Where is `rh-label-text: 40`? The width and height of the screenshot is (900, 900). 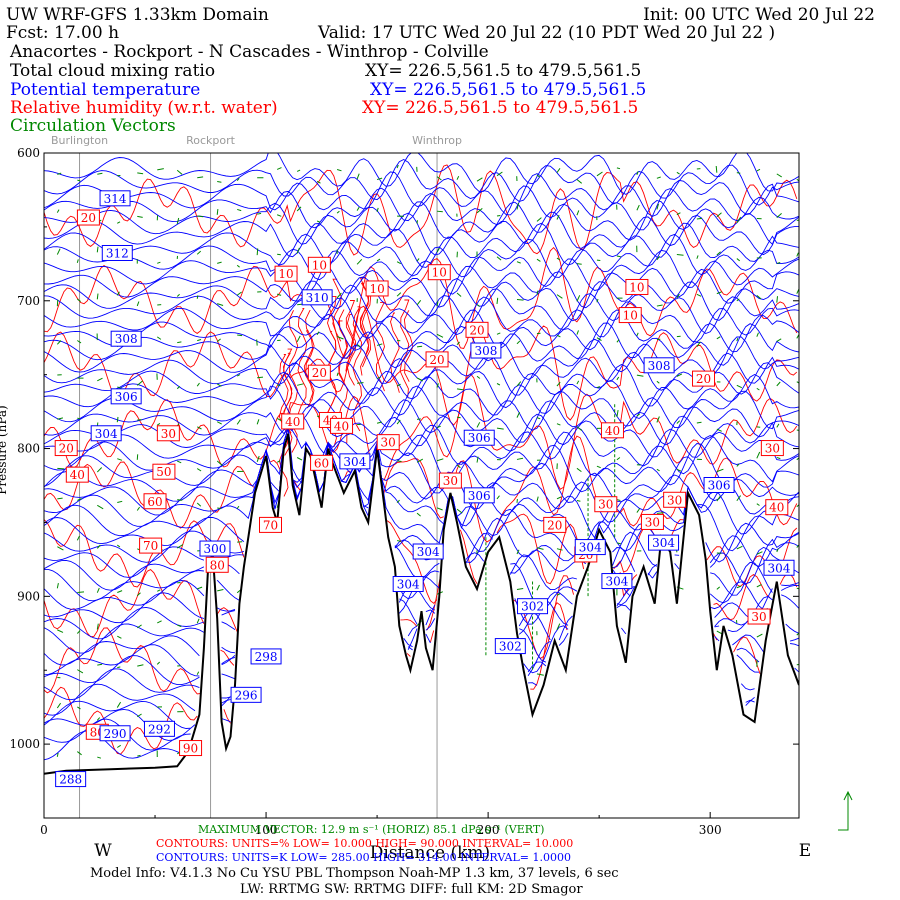 rh-label-text: 40 is located at coordinates (341, 426).